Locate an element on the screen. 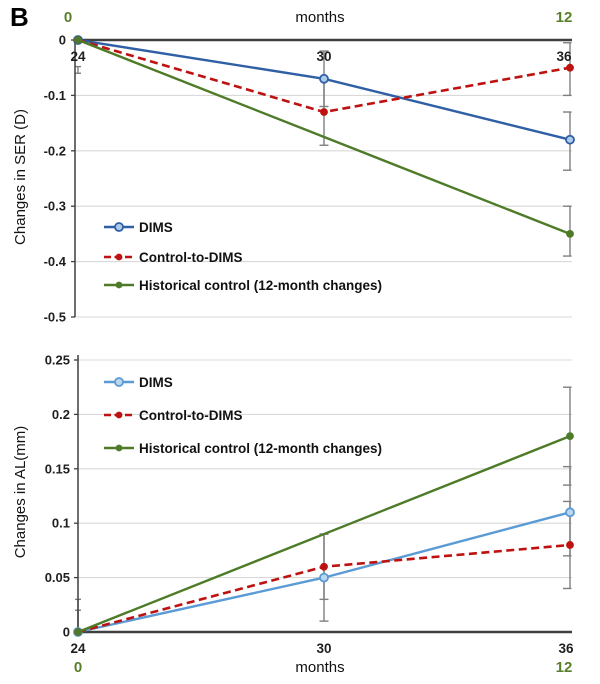 The width and height of the screenshot is (600, 684). y-tick-label: 0.15 is located at coordinates (57, 468).